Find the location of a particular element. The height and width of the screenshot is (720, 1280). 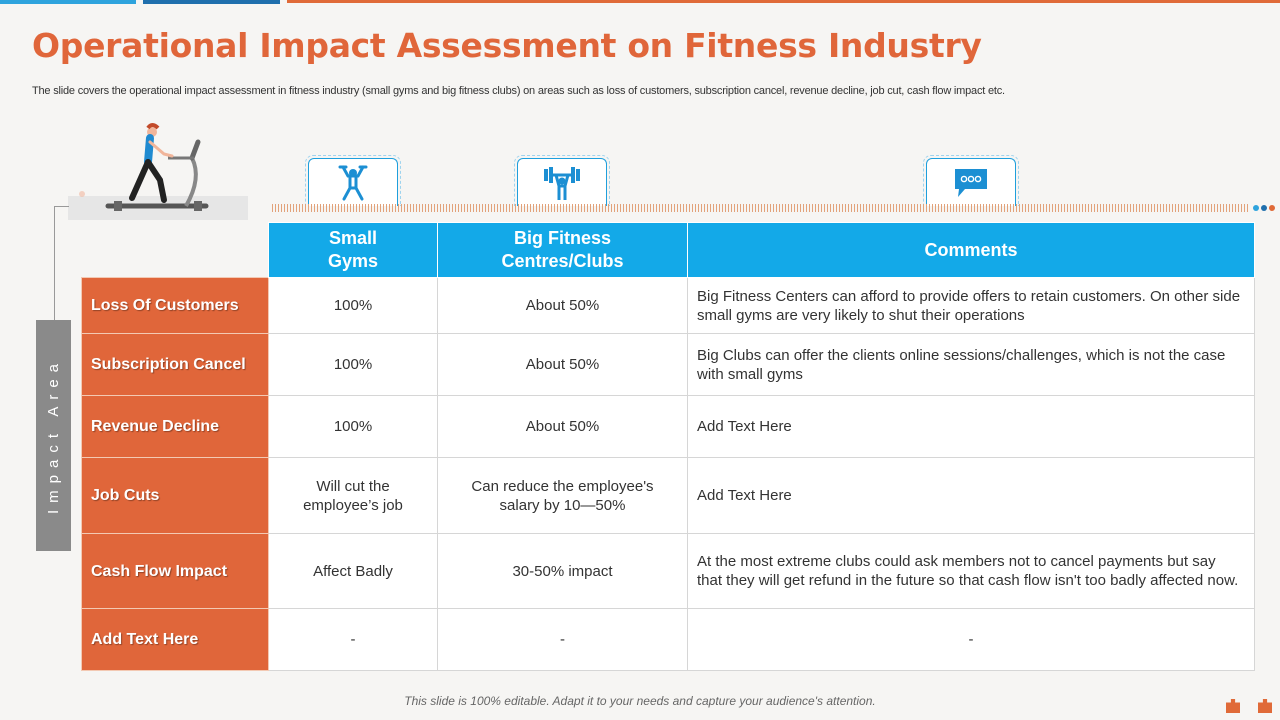

header-blank-cell is located at coordinates (175, 250).